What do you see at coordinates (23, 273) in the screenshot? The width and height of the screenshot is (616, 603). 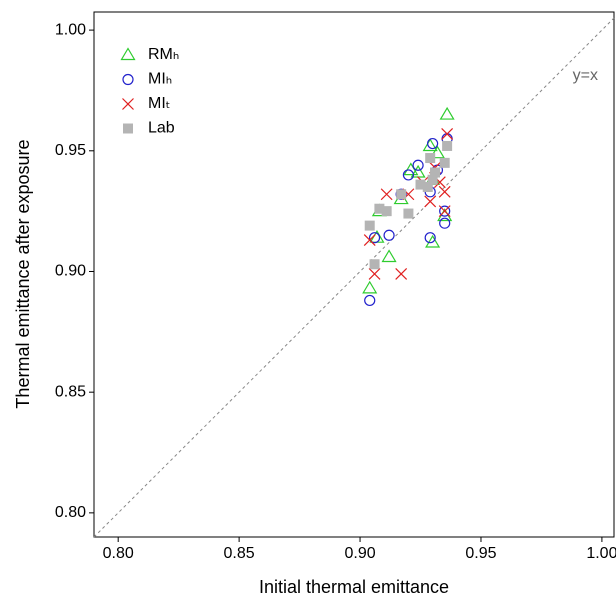 I see `y-axis-label: Thermal emittance after exposure` at bounding box center [23, 273].